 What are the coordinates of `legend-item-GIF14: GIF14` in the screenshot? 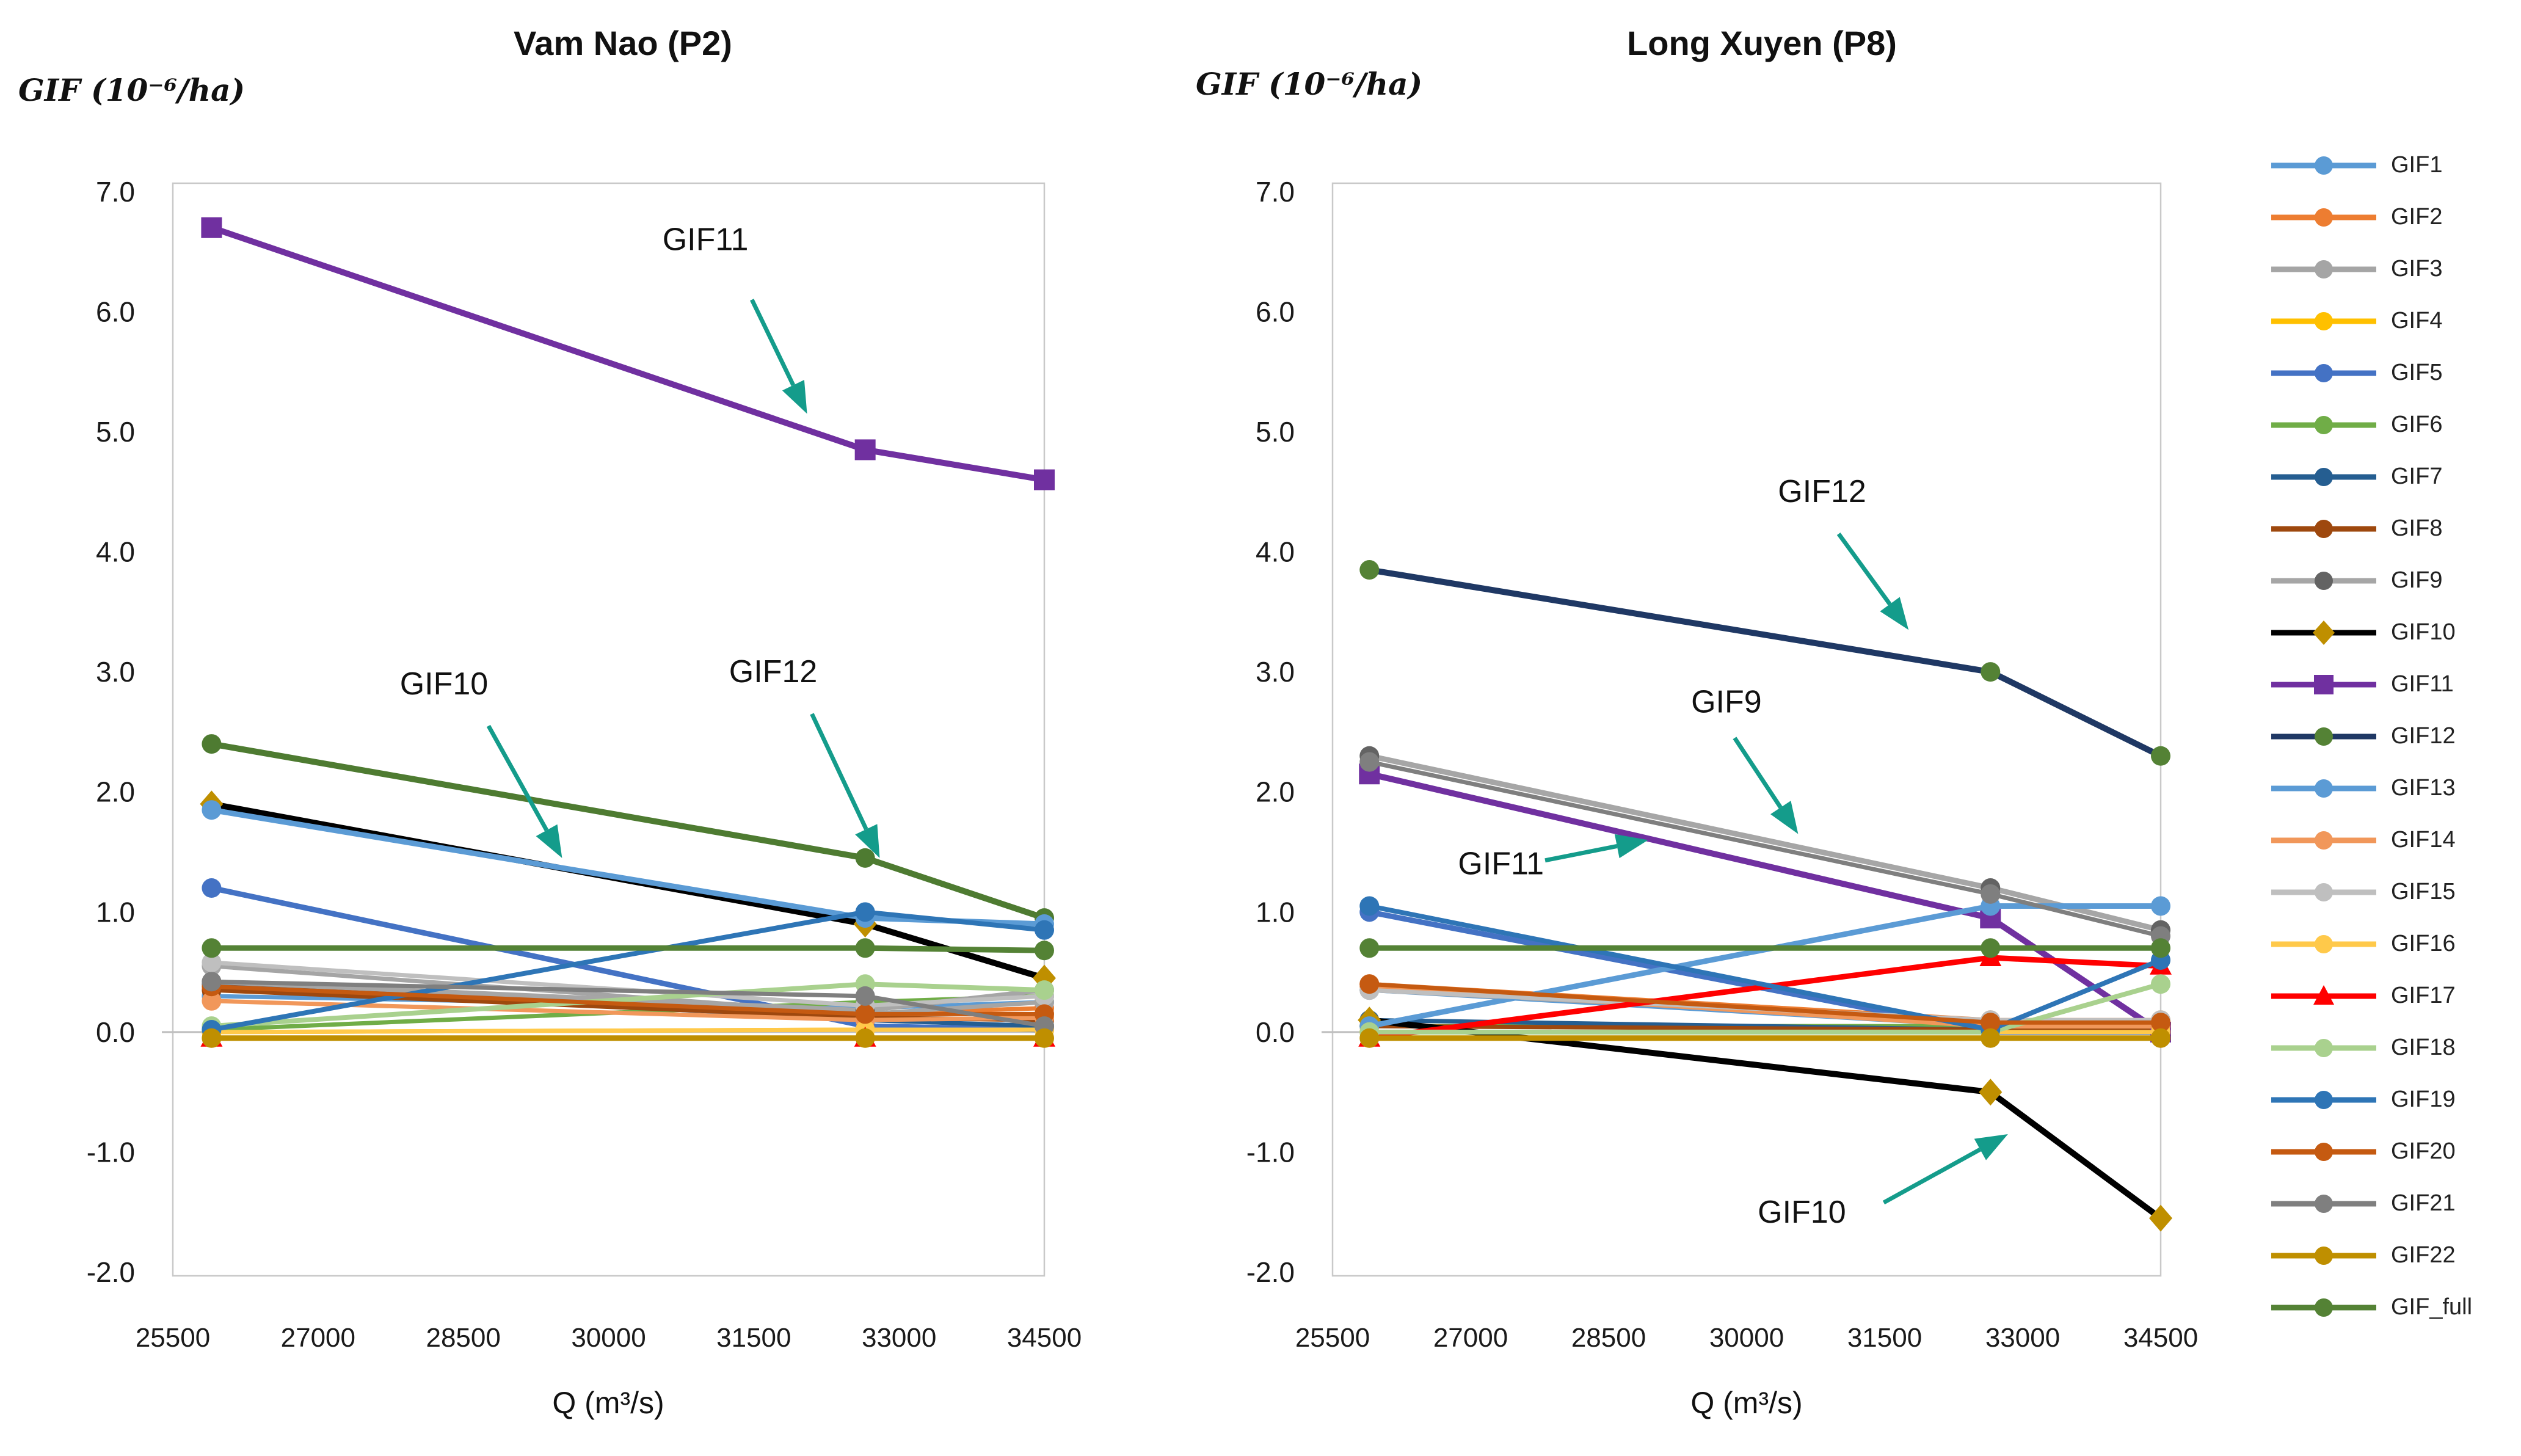 It's located at (2370, 840).